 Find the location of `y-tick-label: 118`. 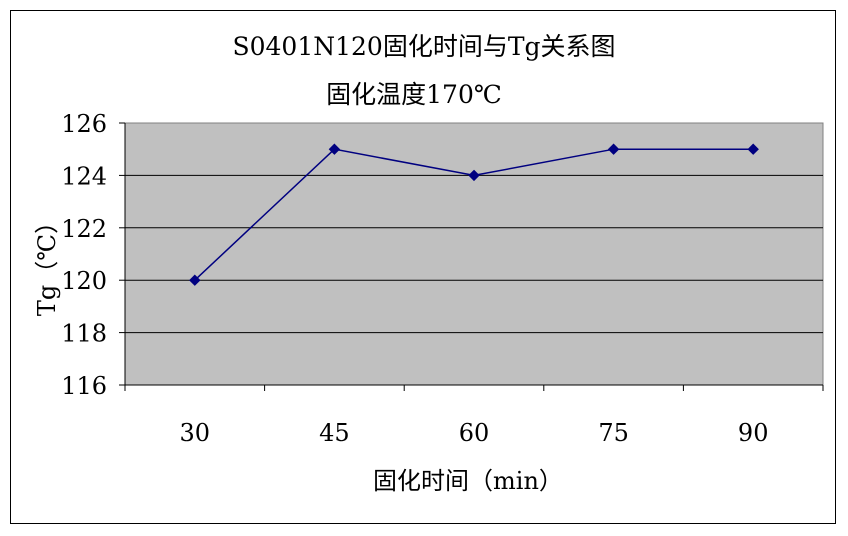

y-tick-label: 118 is located at coordinates (84, 334).